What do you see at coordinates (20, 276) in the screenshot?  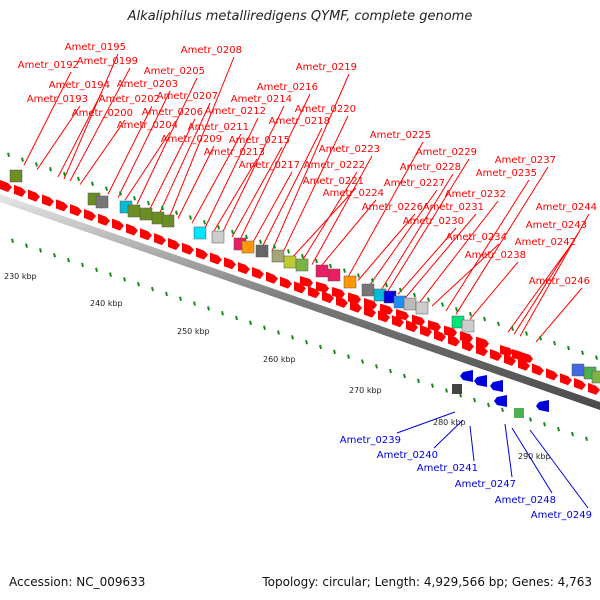 I see `scale-label: 230 kbp` at bounding box center [20, 276].